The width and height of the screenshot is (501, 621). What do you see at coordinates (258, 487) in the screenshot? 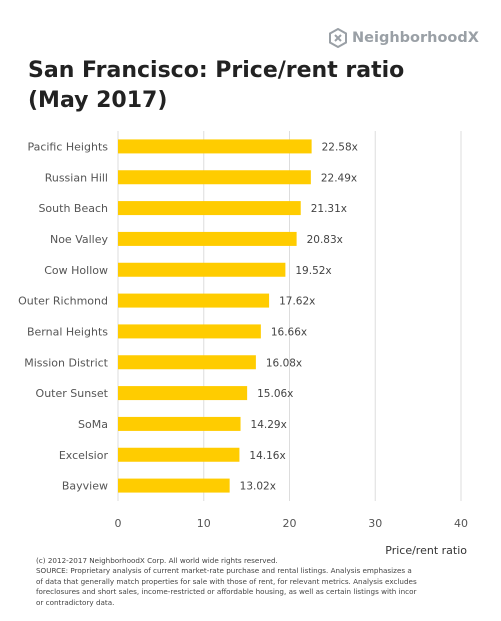
I see `data-label: 13.02x` at bounding box center [258, 487].